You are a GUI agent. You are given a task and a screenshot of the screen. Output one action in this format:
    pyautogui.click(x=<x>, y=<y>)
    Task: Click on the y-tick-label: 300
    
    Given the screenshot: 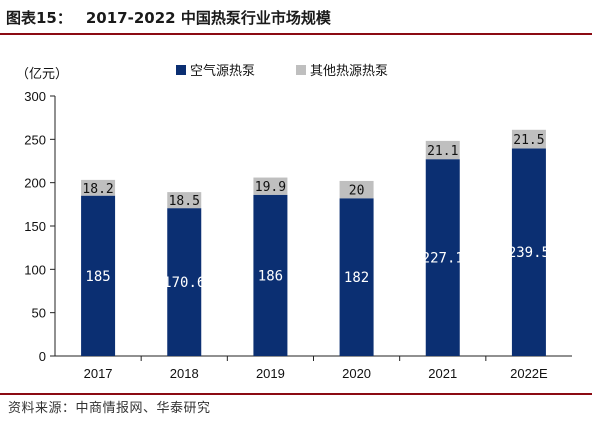 What is the action you would take?
    pyautogui.click(x=35, y=96)
    